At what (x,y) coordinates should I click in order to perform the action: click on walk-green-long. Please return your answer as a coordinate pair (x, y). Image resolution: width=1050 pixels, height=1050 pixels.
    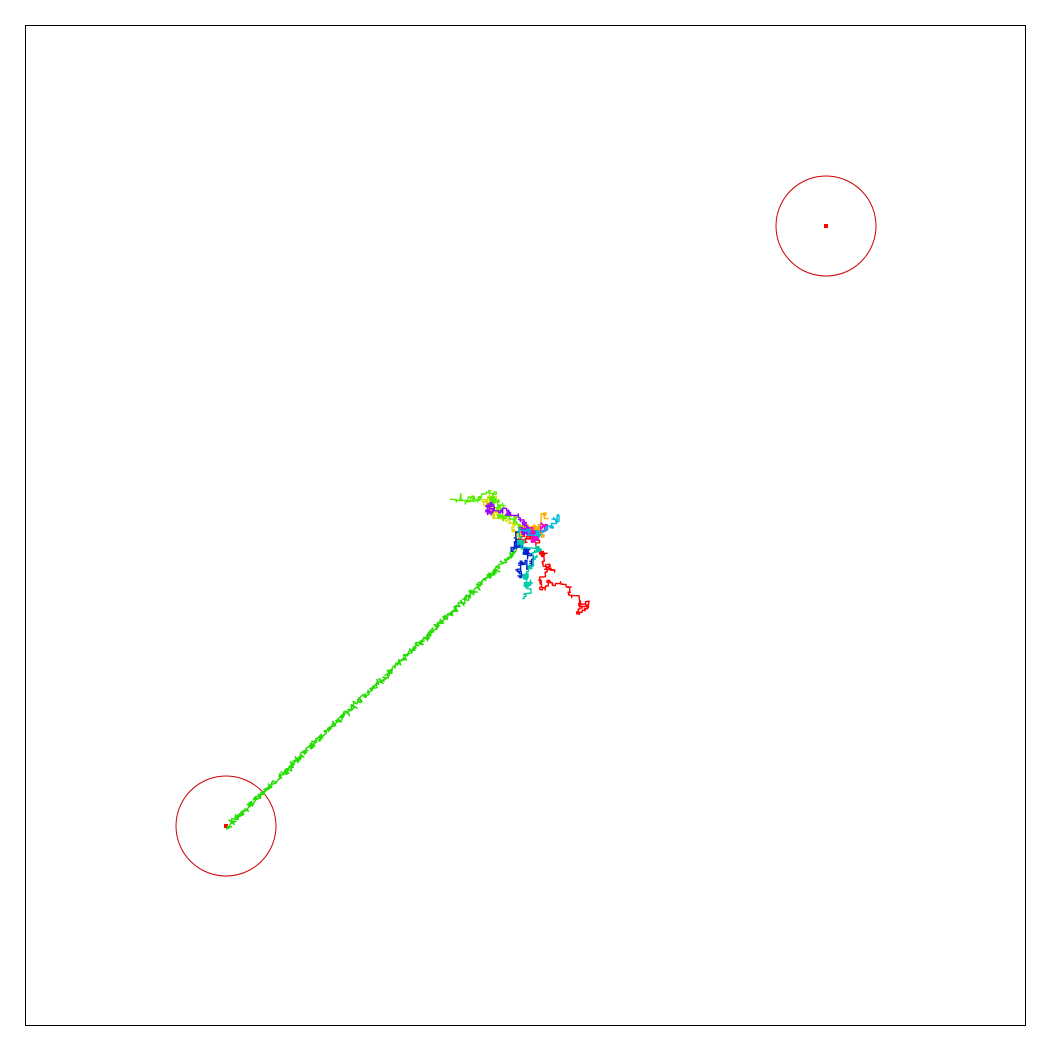
    Looking at the image, I should click on (374, 679).